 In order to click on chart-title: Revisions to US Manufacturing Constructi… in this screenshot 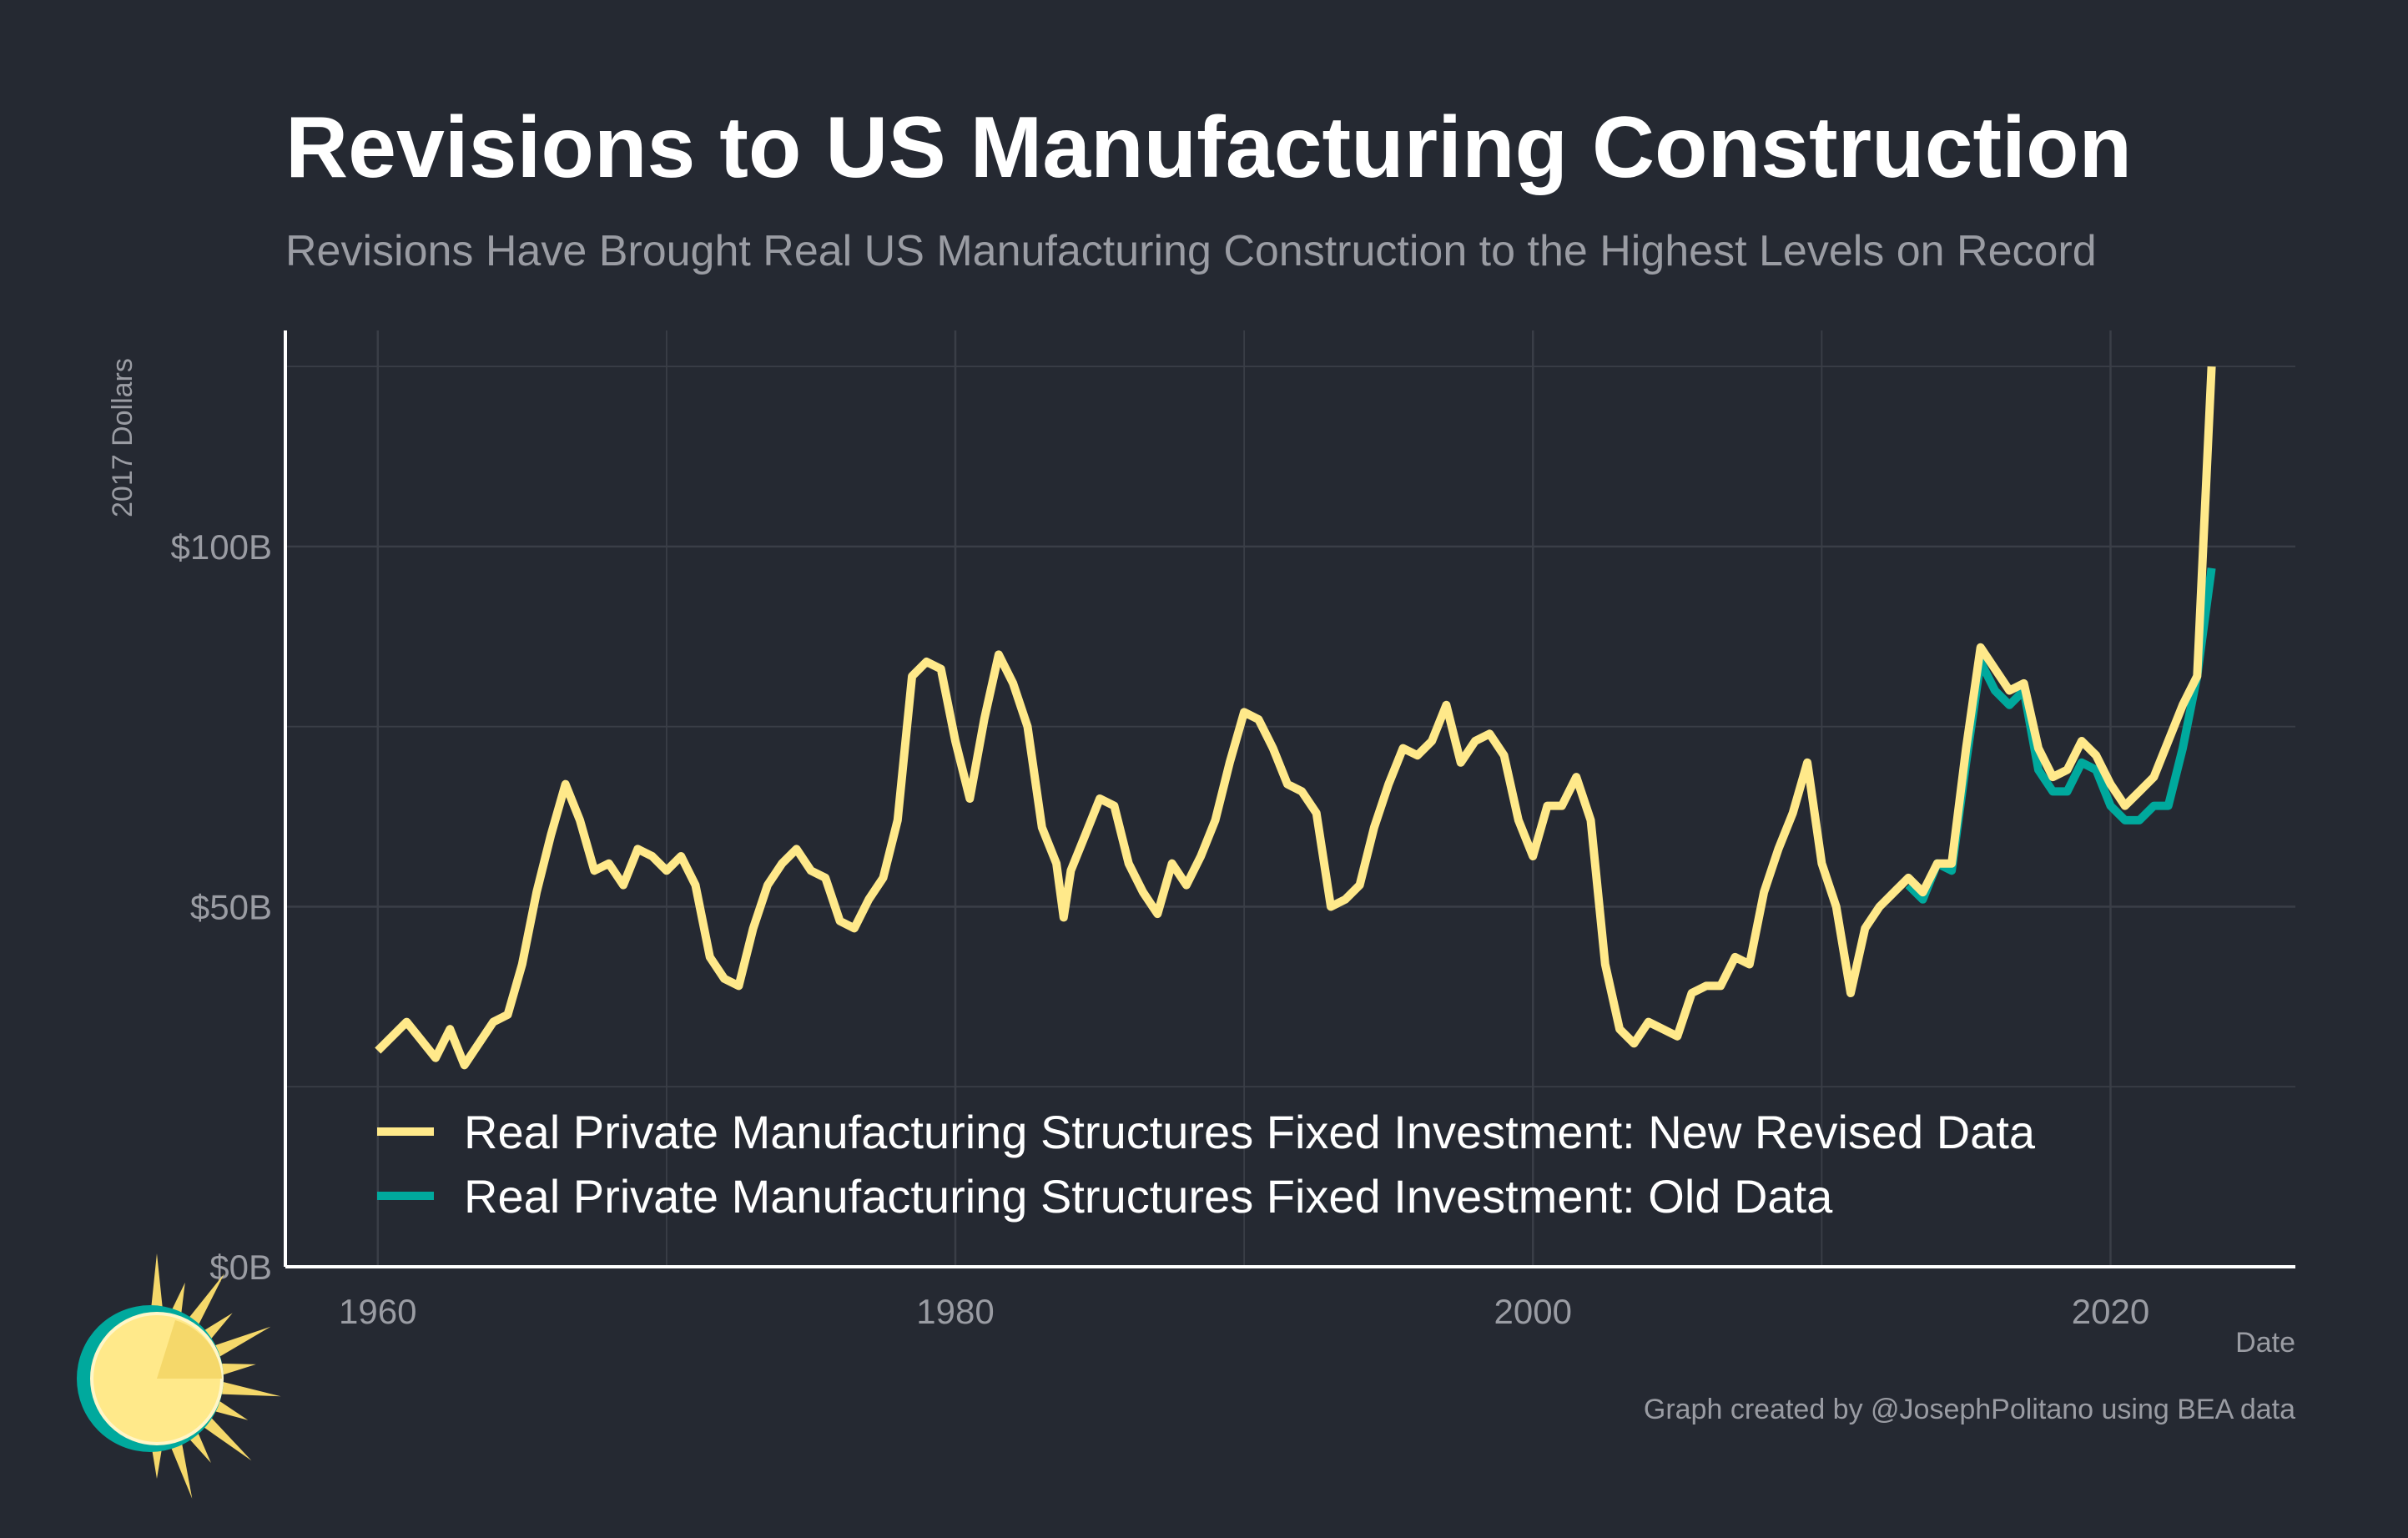, I will do `click(1208, 147)`.